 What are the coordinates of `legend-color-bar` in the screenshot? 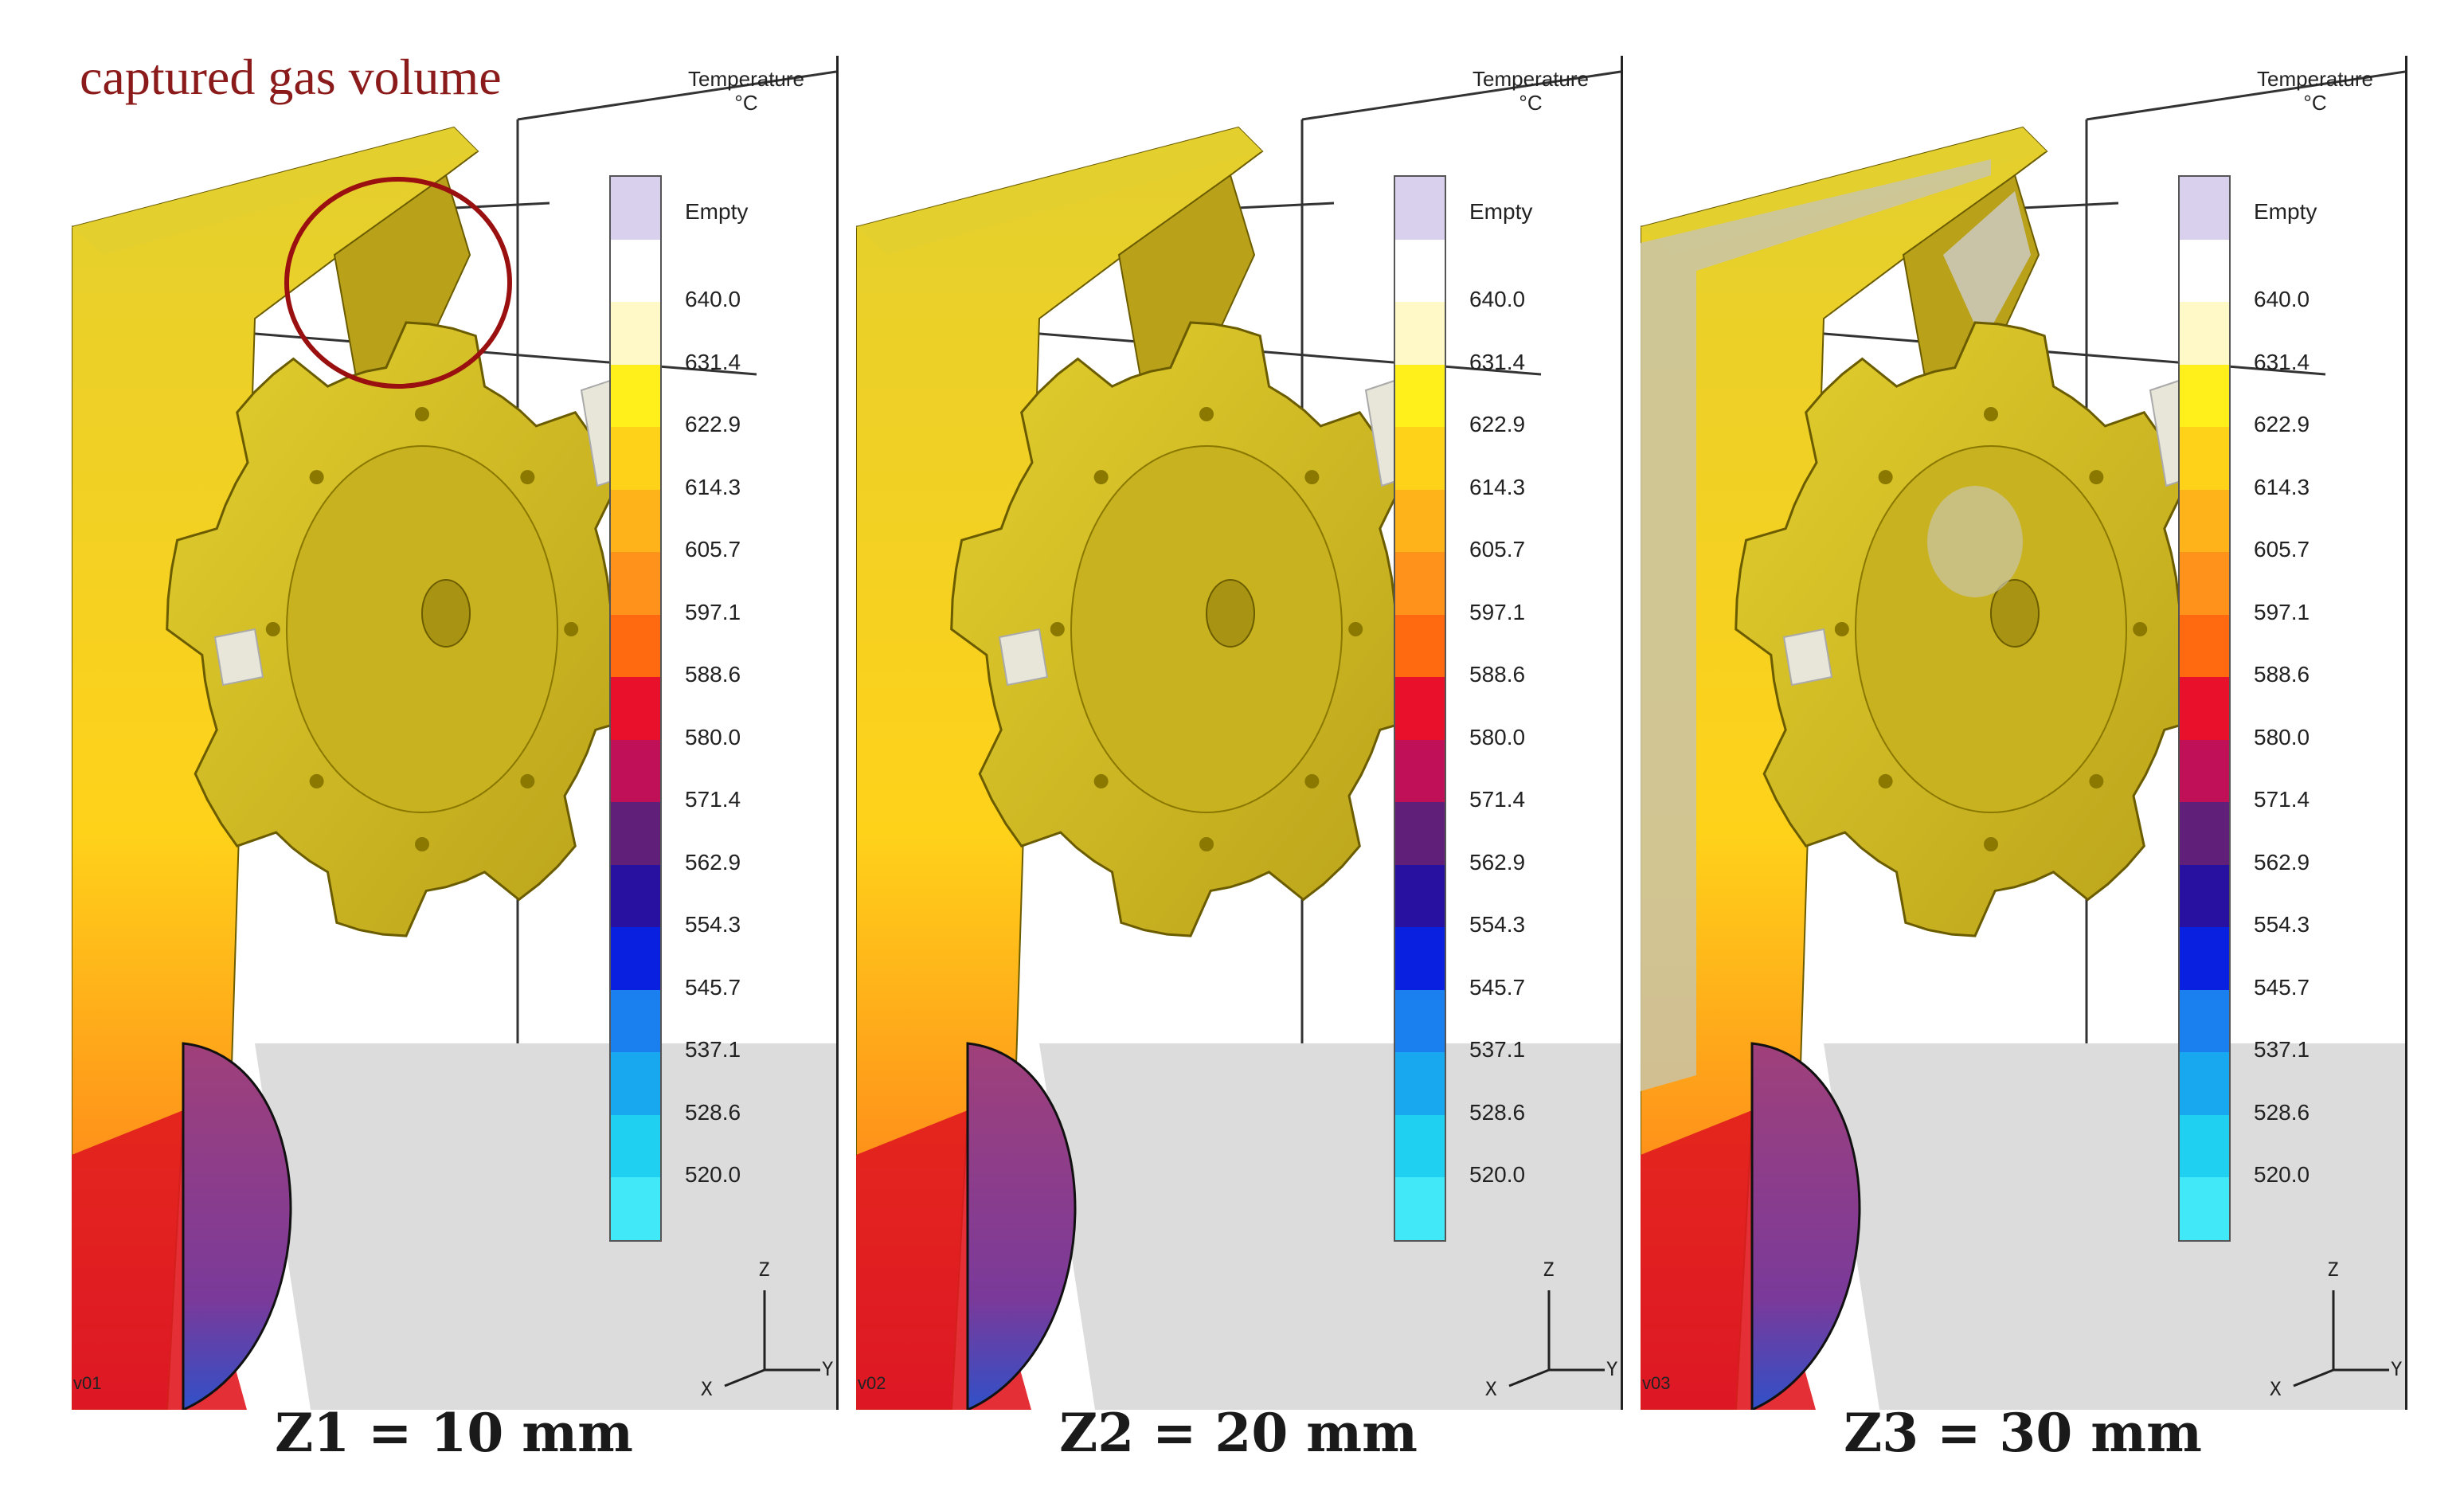 It's located at (635, 709).